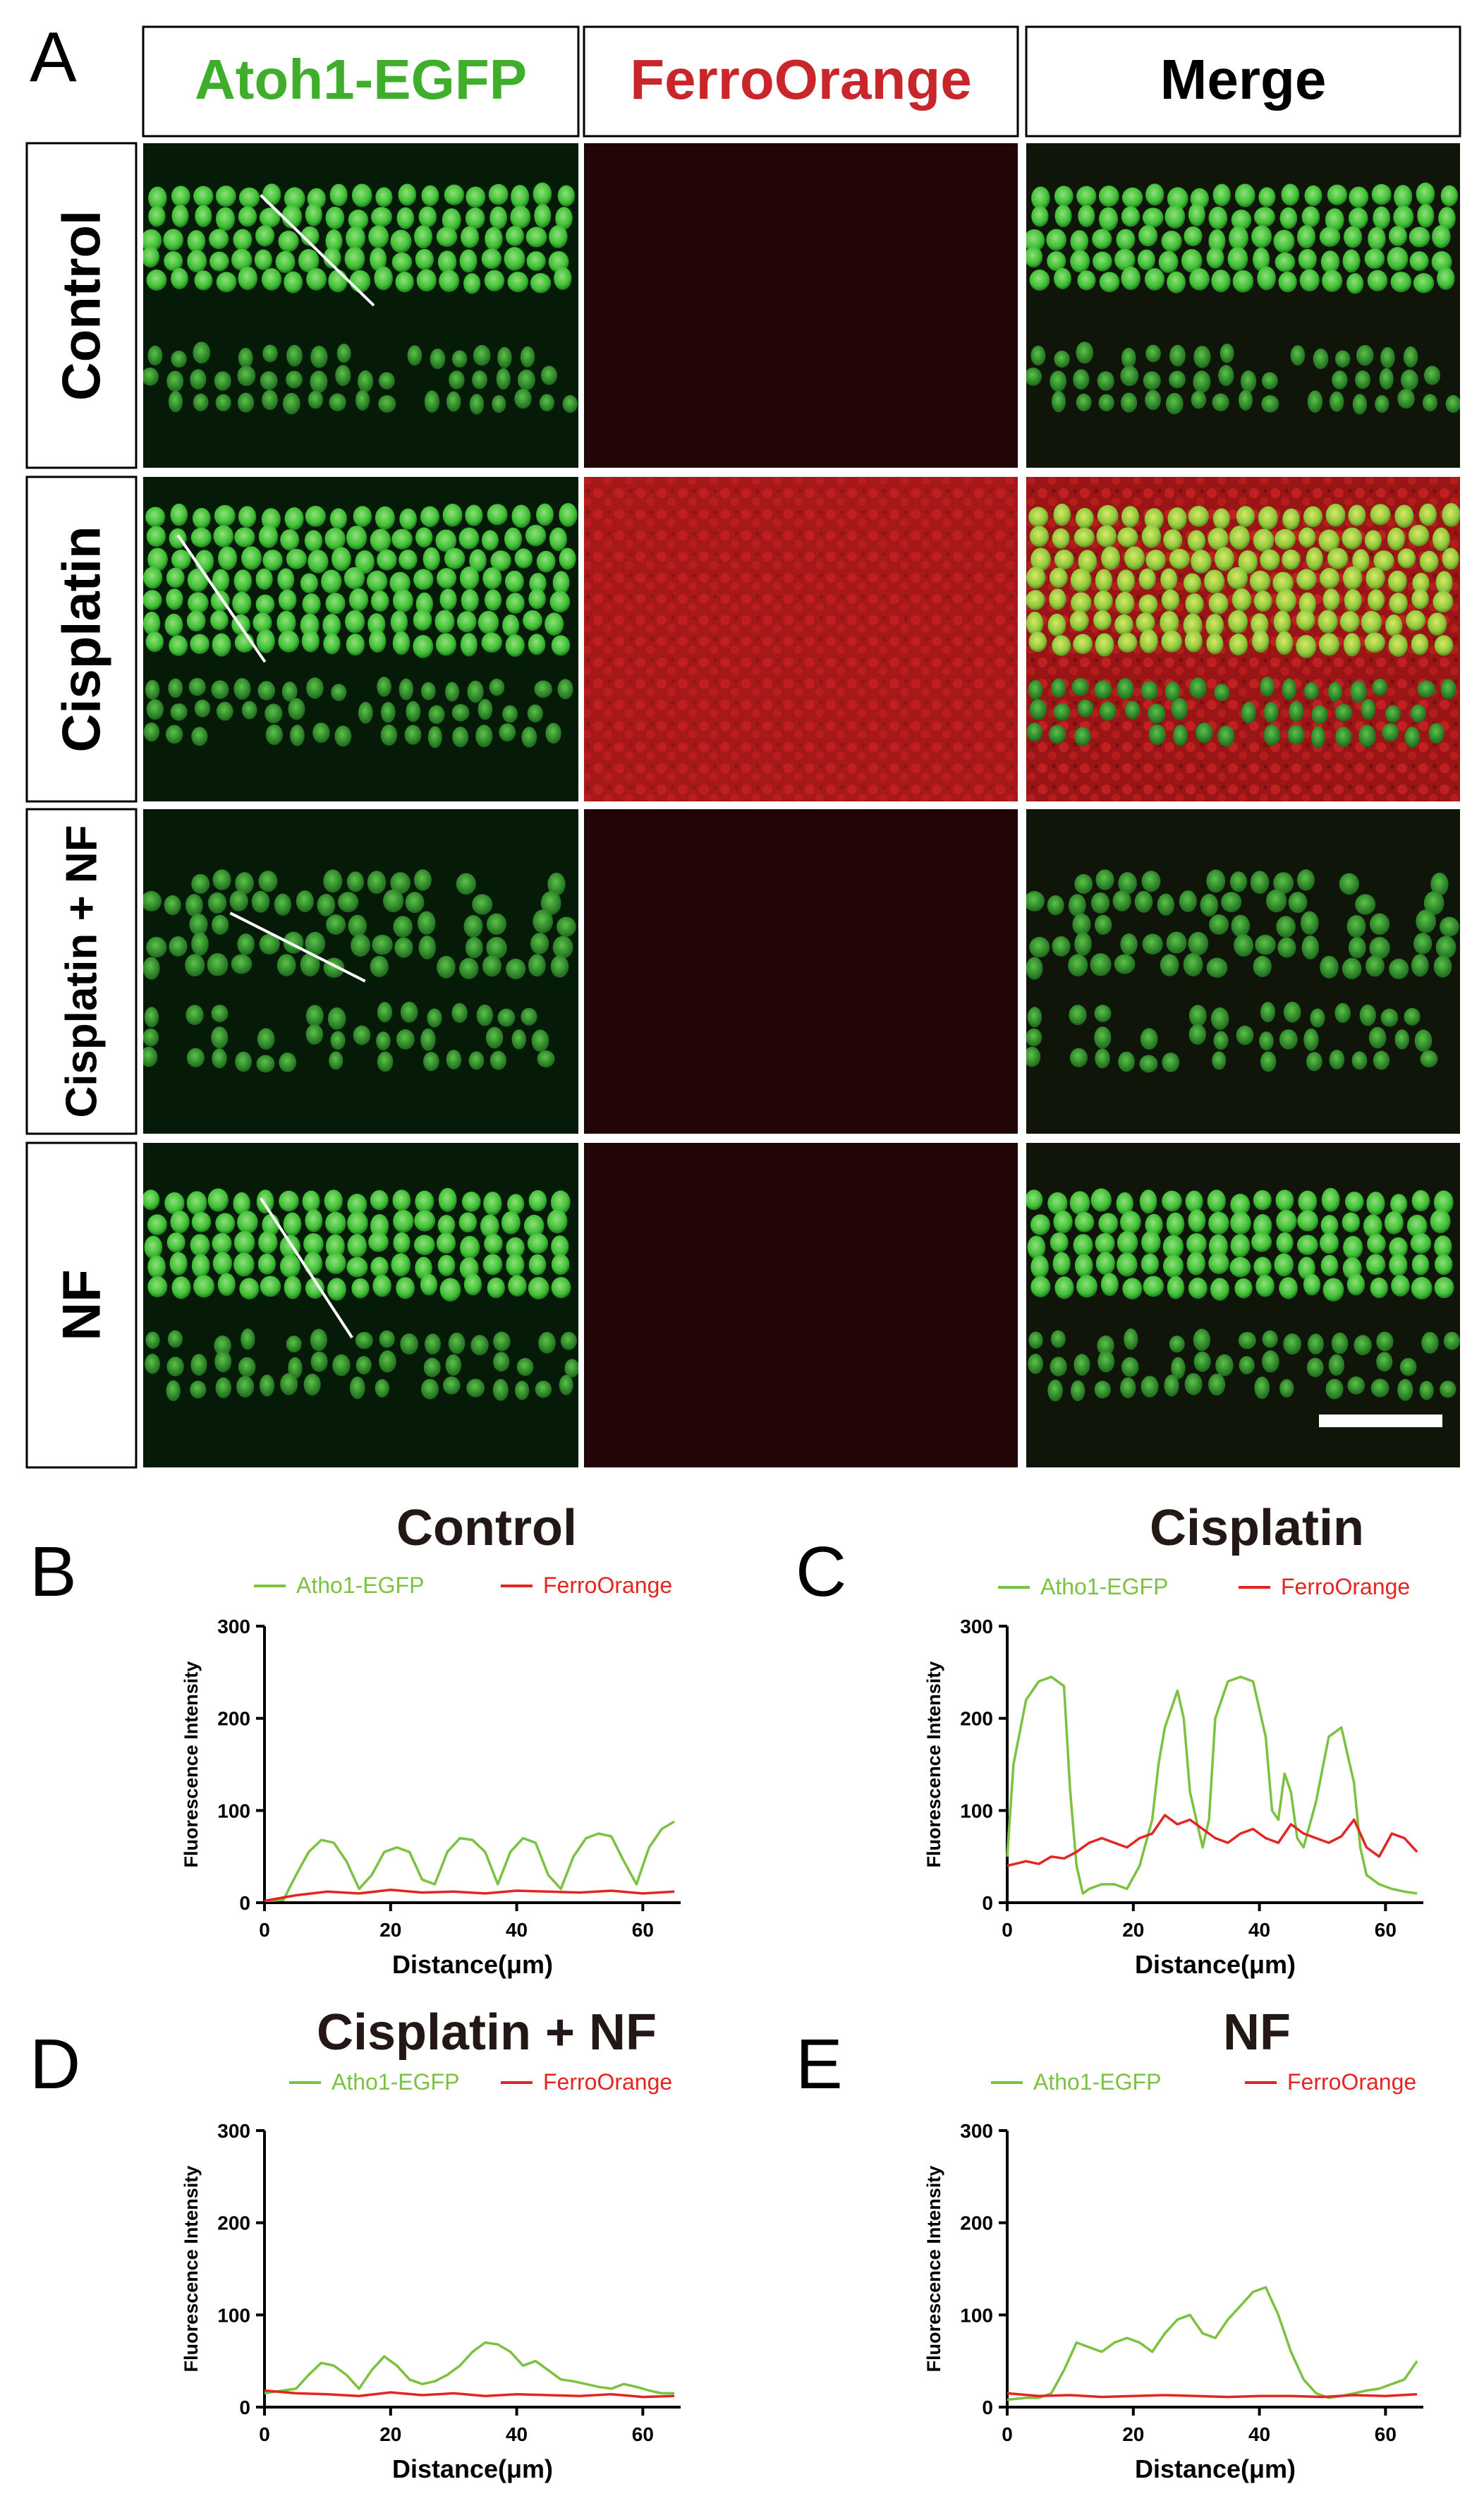  What do you see at coordinates (487, 2033) in the screenshot?
I see `chart-title: Cisplatin + NF` at bounding box center [487, 2033].